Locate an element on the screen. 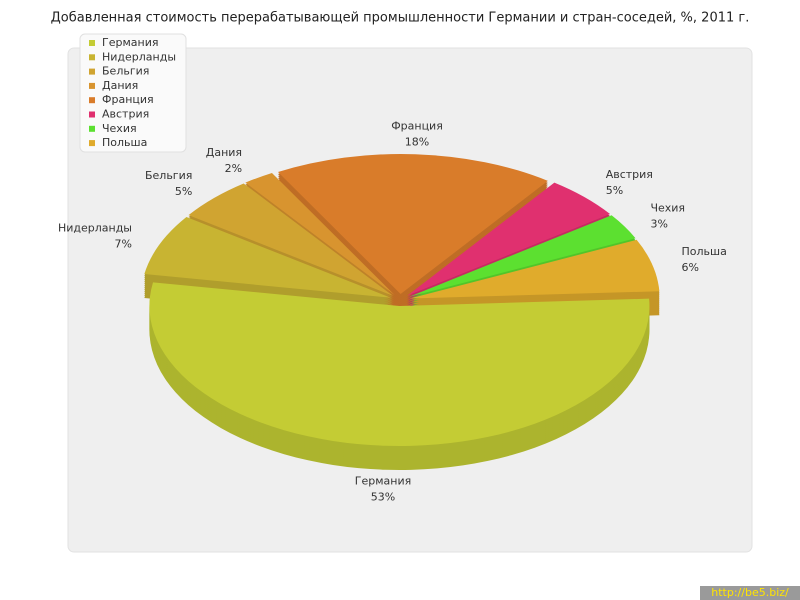 This screenshot has height=600, width=800. slice-label: Чехия is located at coordinates (667, 207).